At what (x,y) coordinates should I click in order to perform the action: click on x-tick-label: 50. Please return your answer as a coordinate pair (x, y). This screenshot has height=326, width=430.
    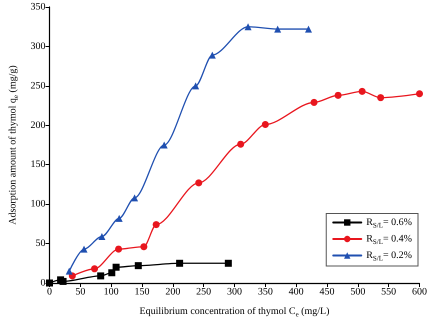
    Looking at the image, I should click on (80, 292).